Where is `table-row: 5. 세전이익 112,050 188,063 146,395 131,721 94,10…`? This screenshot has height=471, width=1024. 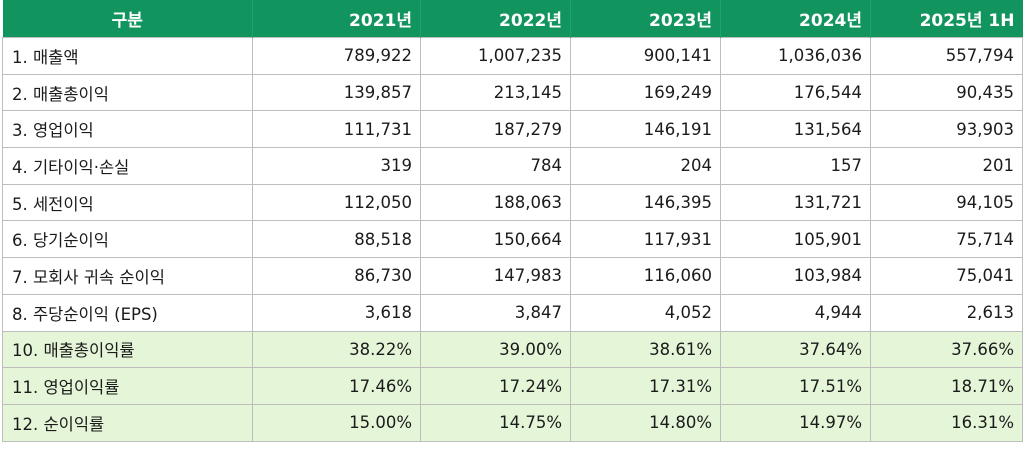
table-row: 5. 세전이익 112,050 188,063 146,395 131,721 94,10… is located at coordinates (512, 202).